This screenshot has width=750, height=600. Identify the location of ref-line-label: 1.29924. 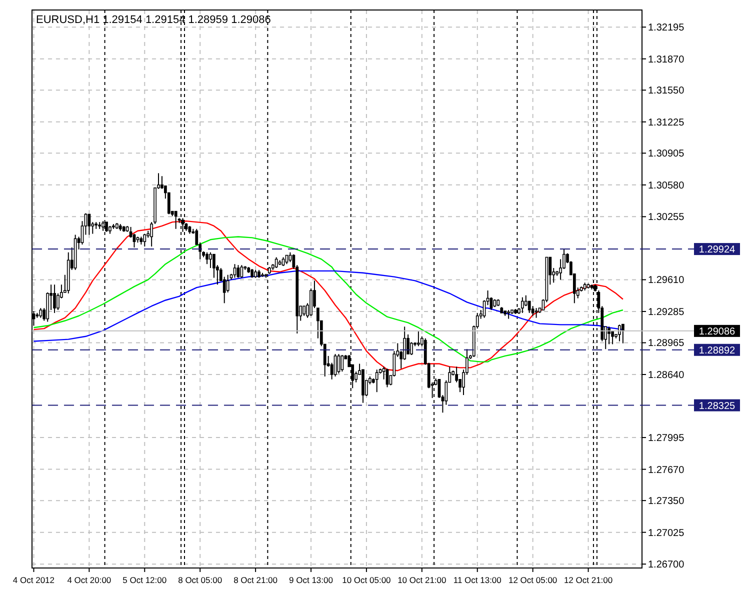
(717, 250).